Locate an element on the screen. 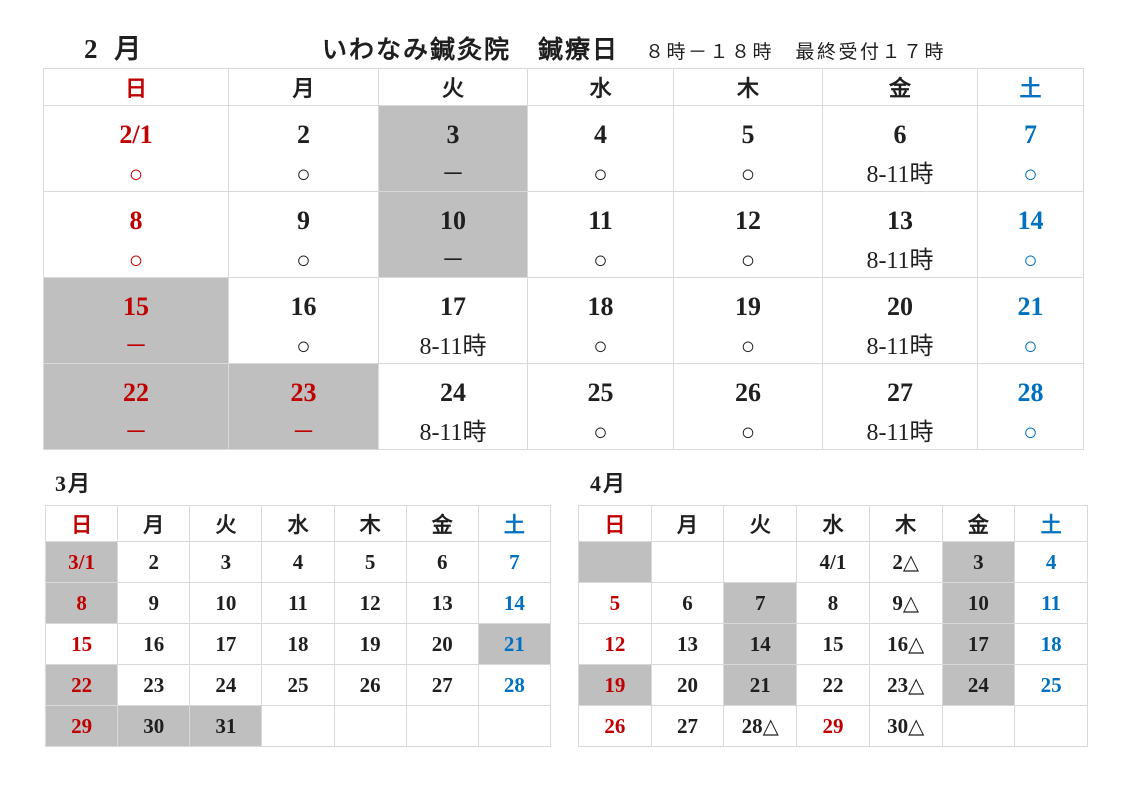  date-label: 20 is located at coordinates (900, 306).